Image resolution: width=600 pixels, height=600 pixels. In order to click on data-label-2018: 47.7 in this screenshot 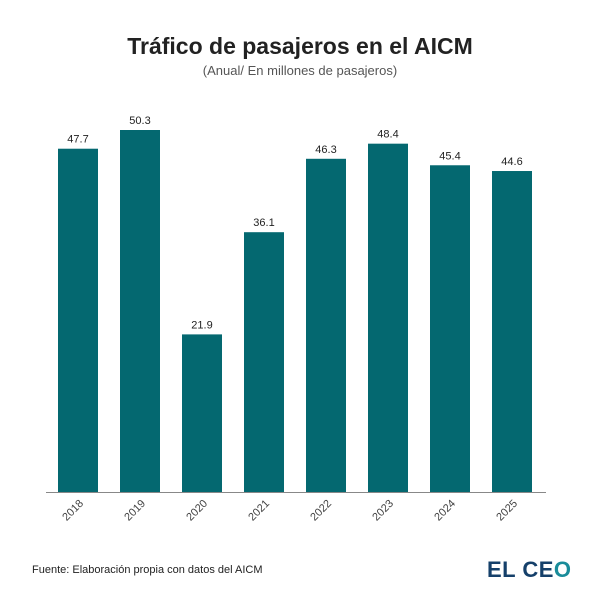, I will do `click(77, 140)`.